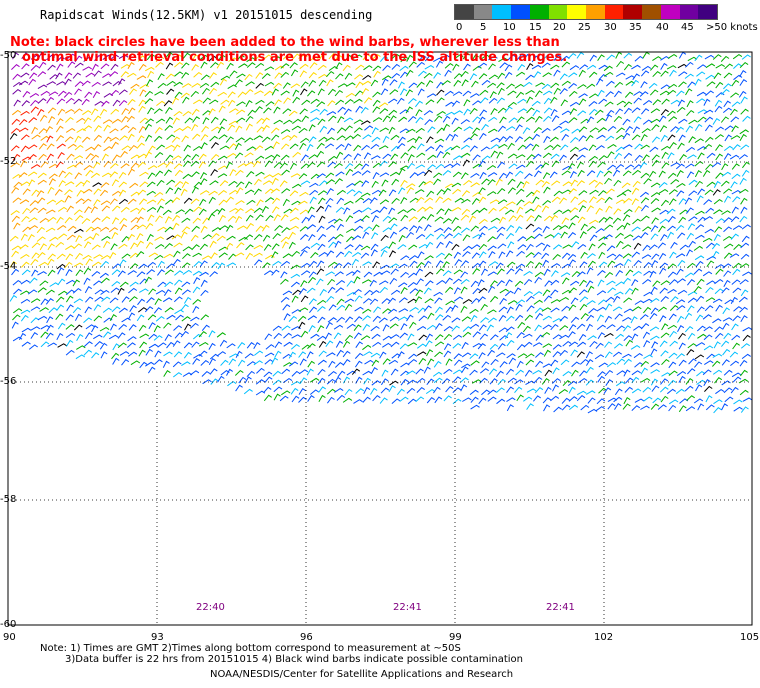 Image resolution: width=760 pixels, height=688 pixels. Describe the element at coordinates (610, 27) in the screenshot. I see `scale-label: 30` at that location.